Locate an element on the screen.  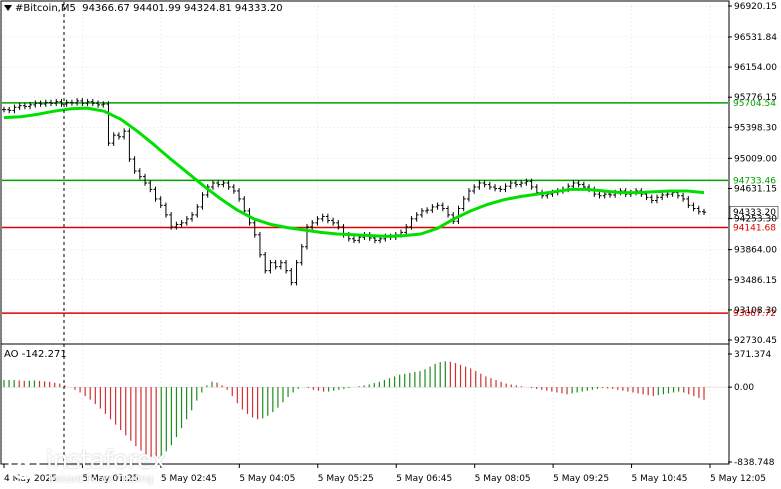
ao-indicator-label: AO -142.271 is located at coordinates (35, 354).